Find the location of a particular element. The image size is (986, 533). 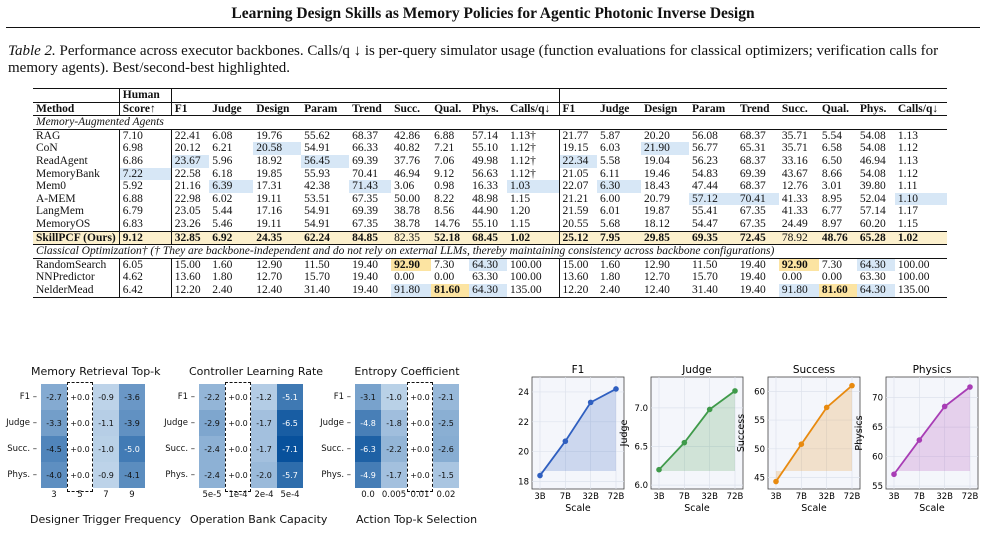

cell-b-0: 21.77 is located at coordinates (578, 136).